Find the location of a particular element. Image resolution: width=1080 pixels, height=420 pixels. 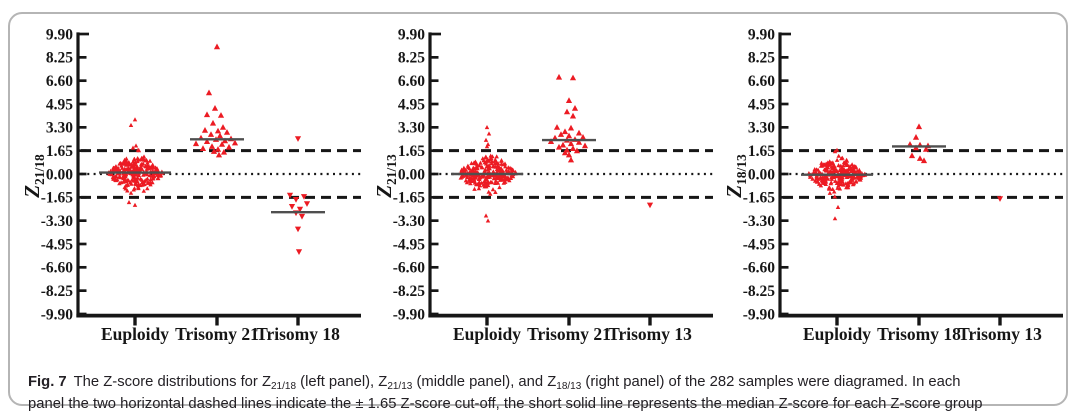

caption-text: (middle panel), and Z is located at coordinates (484, 381).